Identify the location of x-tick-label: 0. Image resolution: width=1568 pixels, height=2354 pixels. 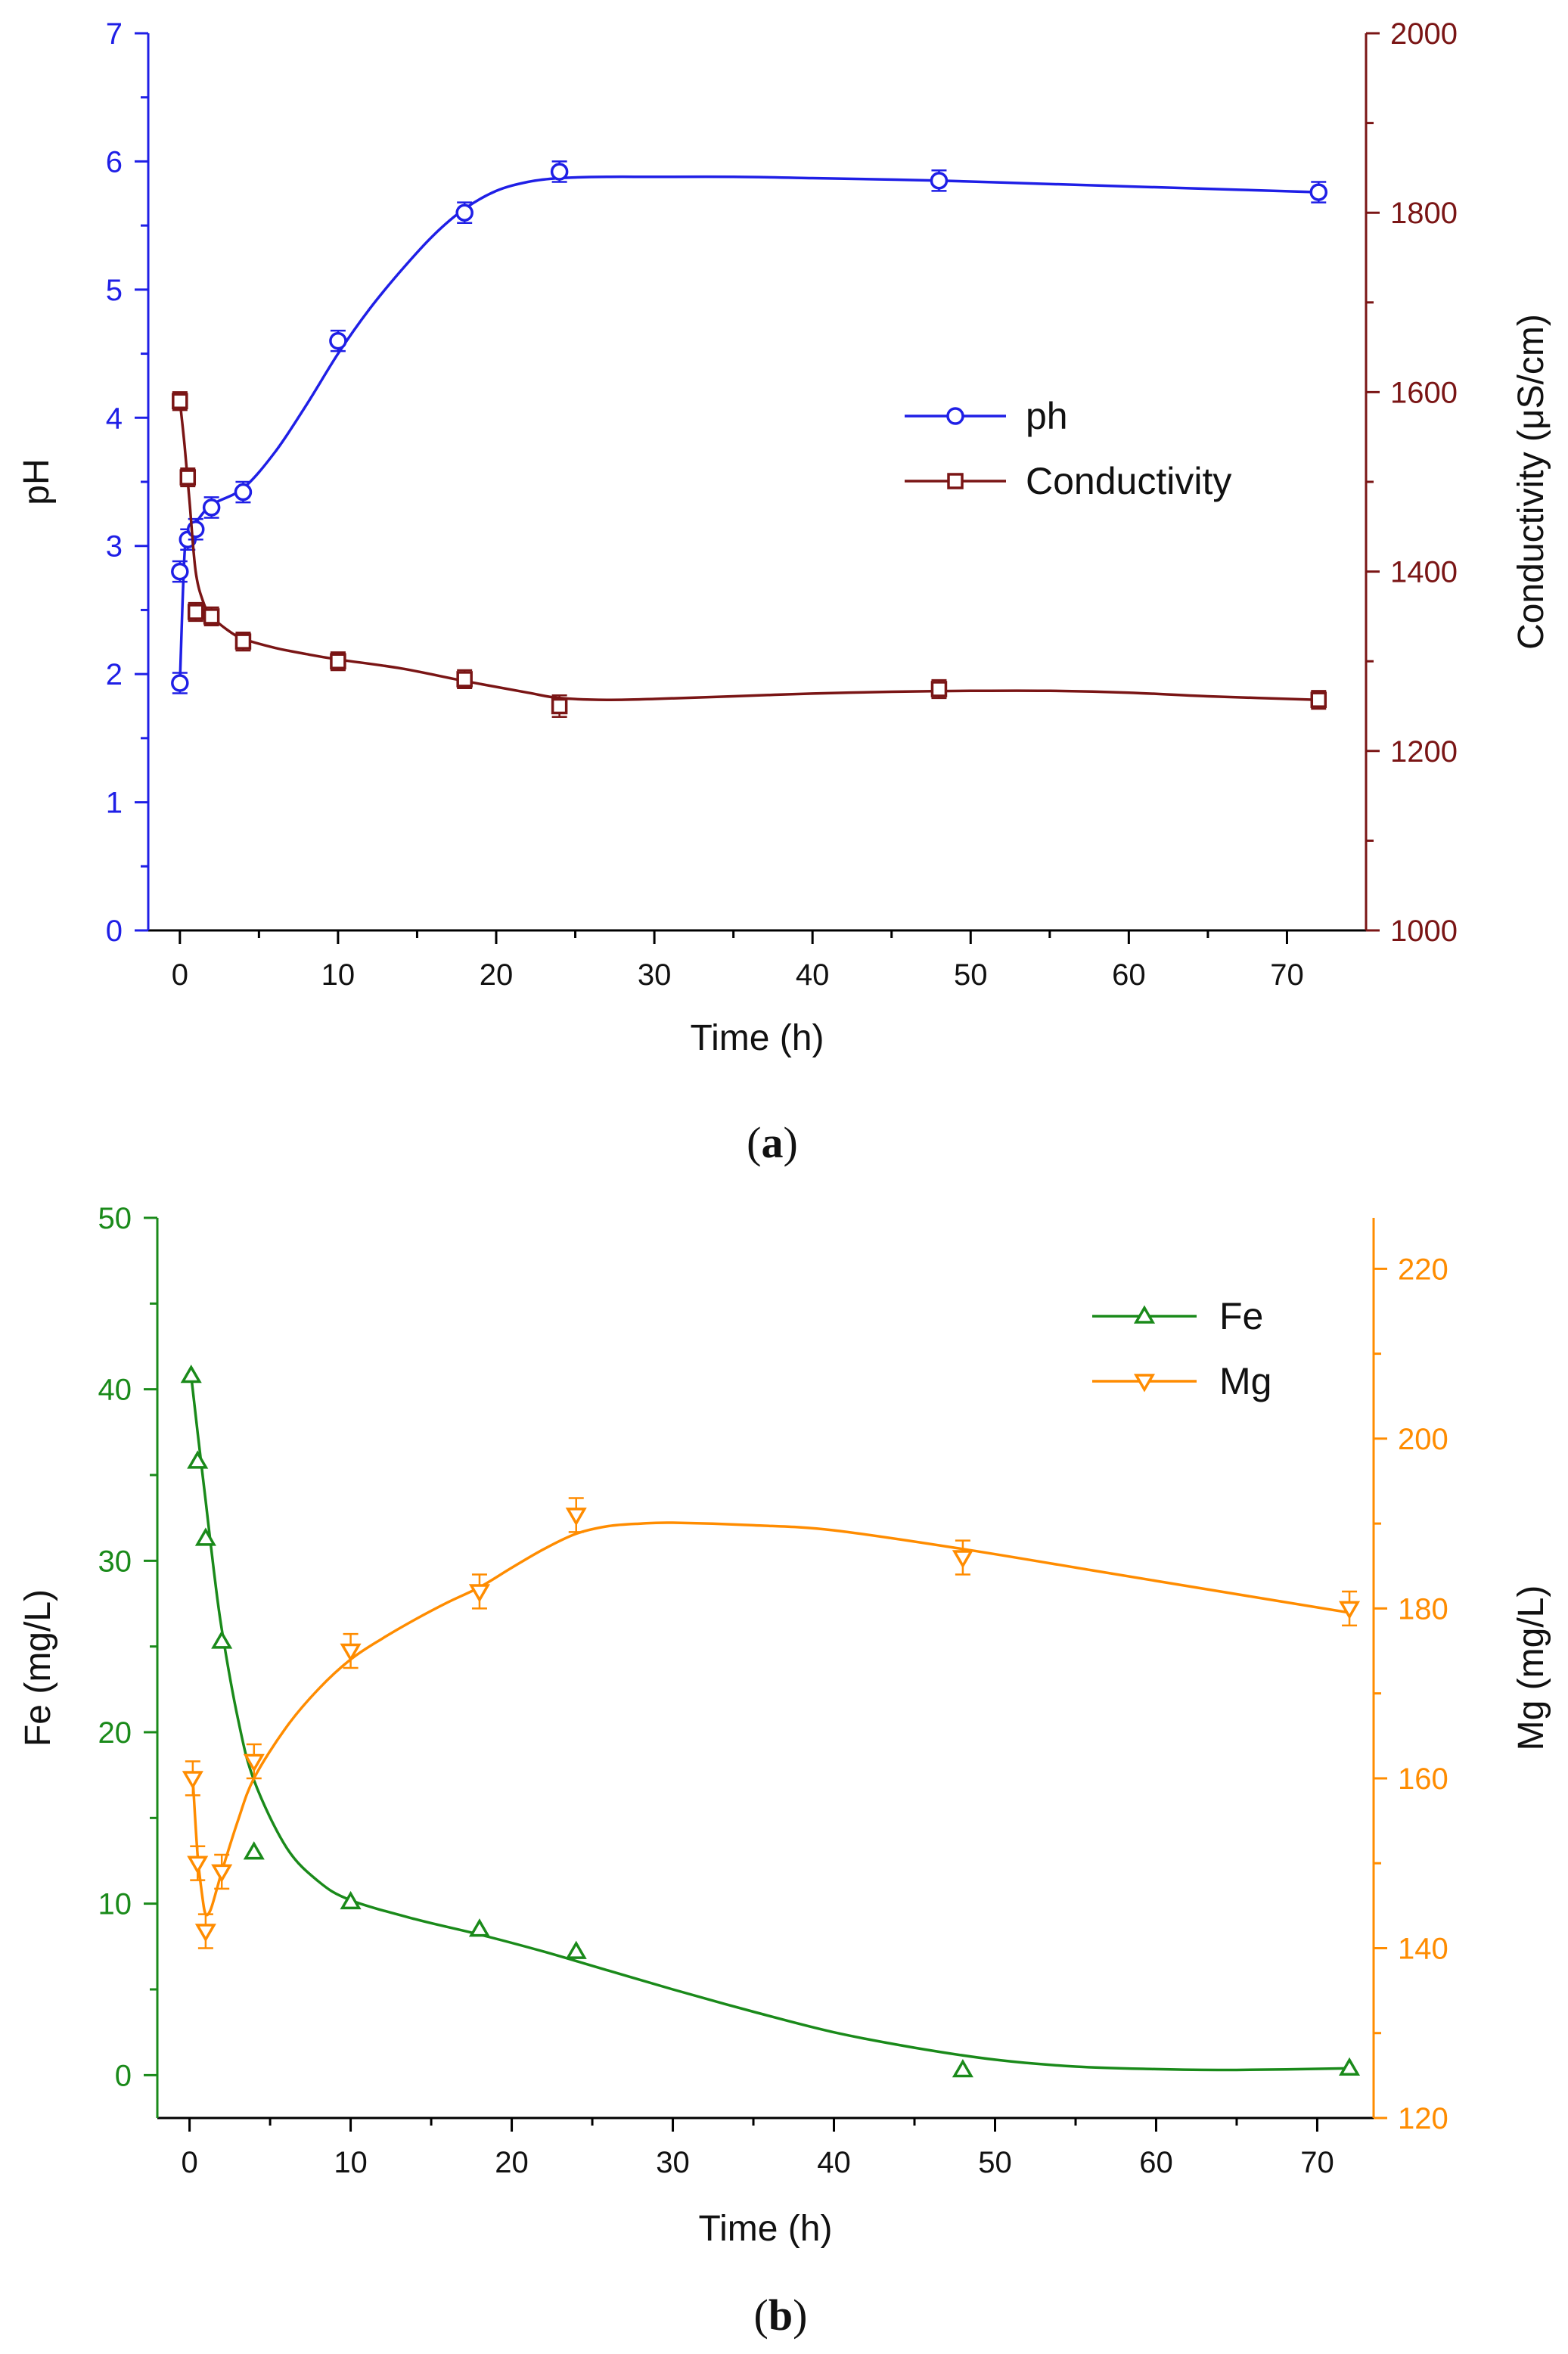
(180, 975).